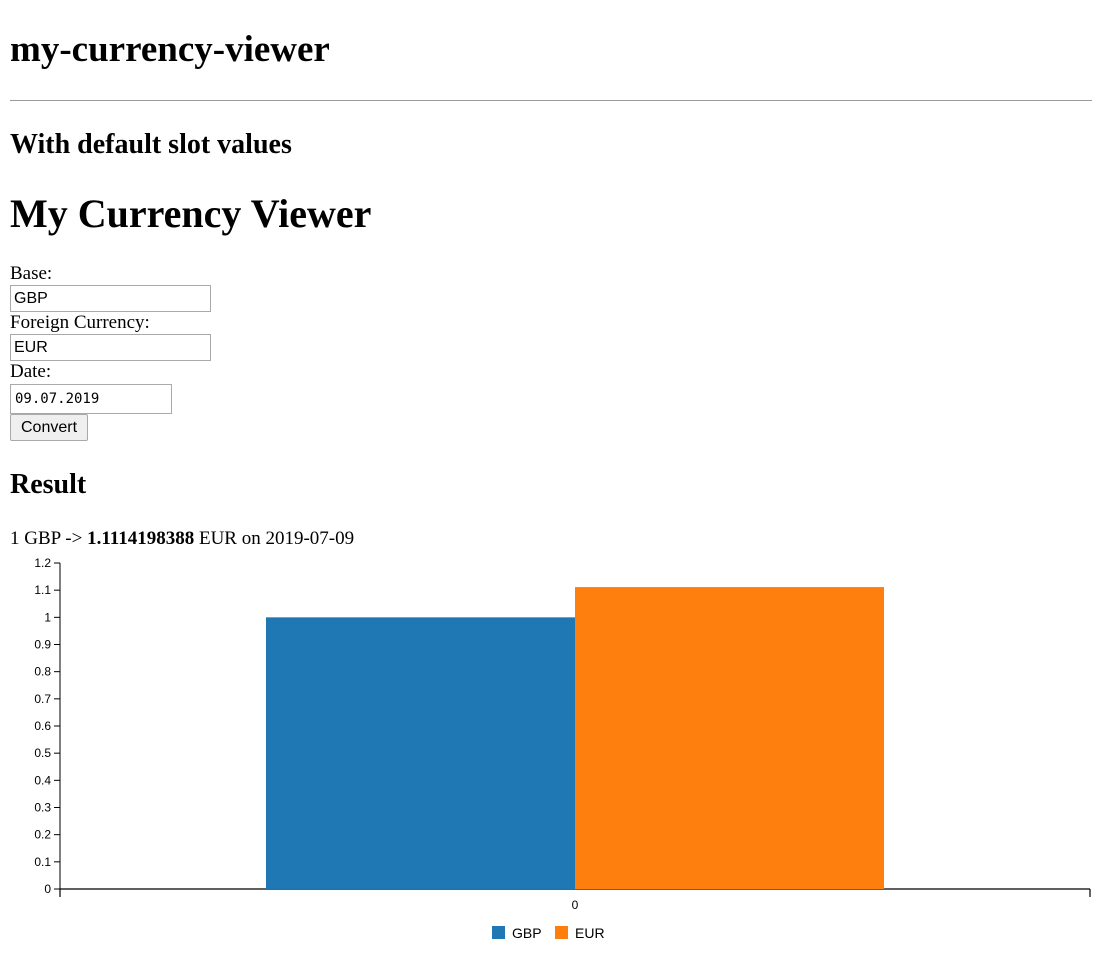  What do you see at coordinates (551, 100) in the screenshot?
I see `divider` at bounding box center [551, 100].